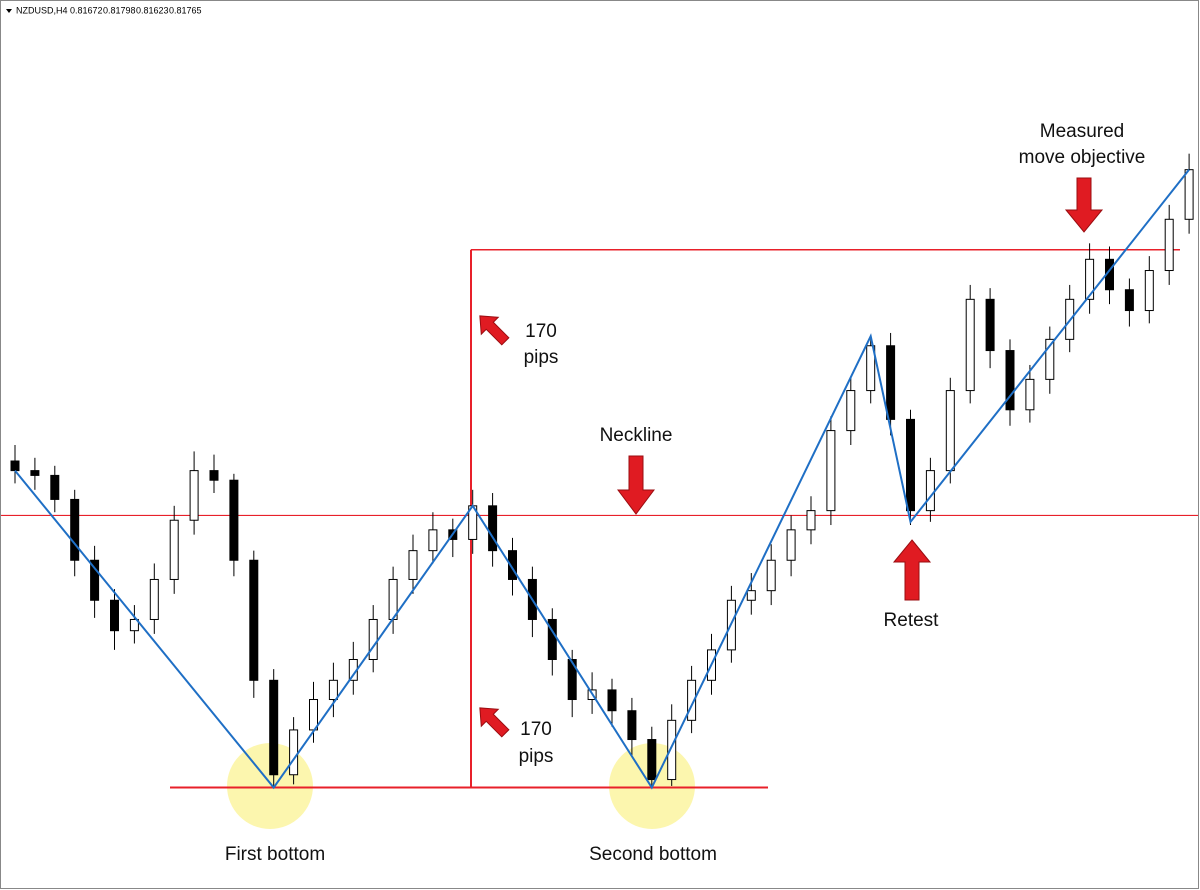 The width and height of the screenshot is (1200, 890). What do you see at coordinates (185, 10) in the screenshot?
I see `quote: 0.81765` at bounding box center [185, 10].